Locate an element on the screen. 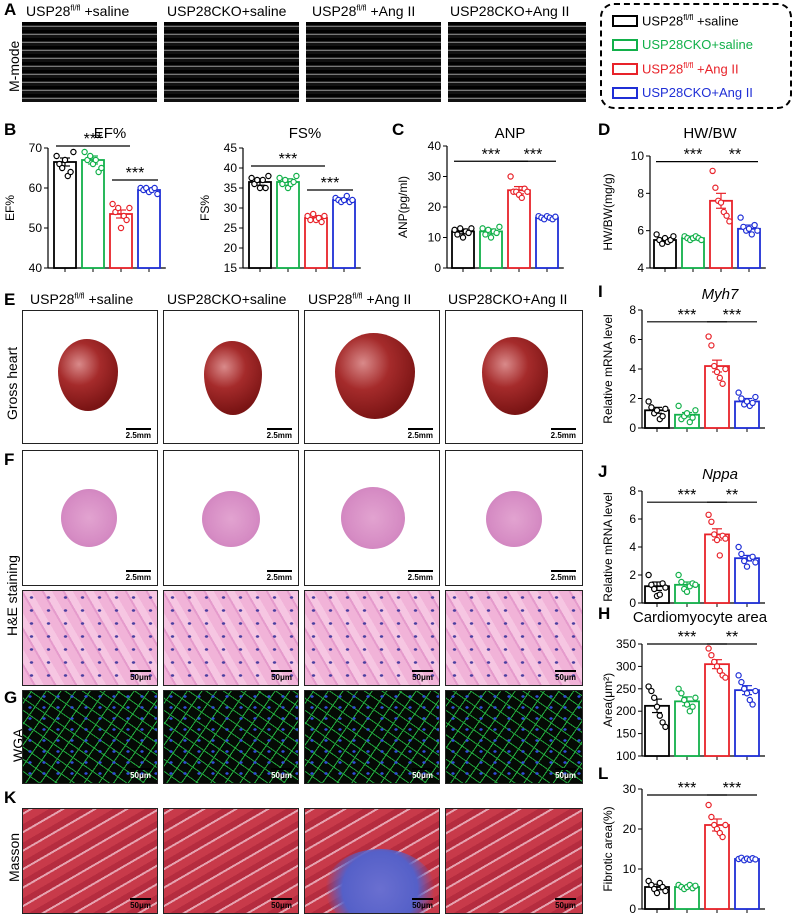 The height and width of the screenshot is (919, 795). y-axis-label: Fibrotic area(%) is located at coordinates (608, 848).